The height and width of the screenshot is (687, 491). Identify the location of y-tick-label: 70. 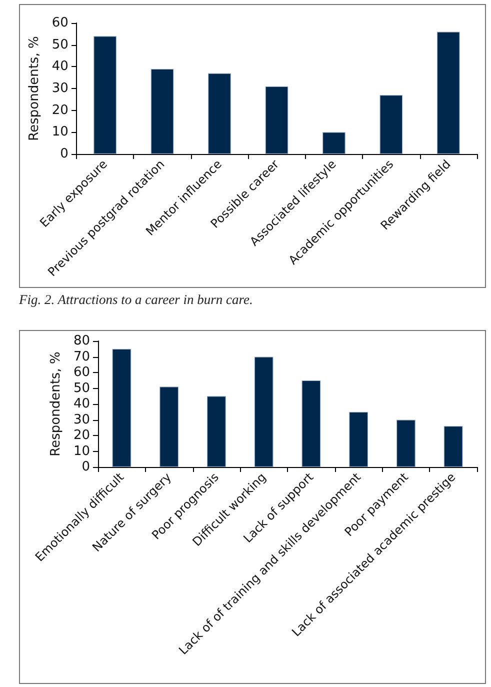
(81, 356).